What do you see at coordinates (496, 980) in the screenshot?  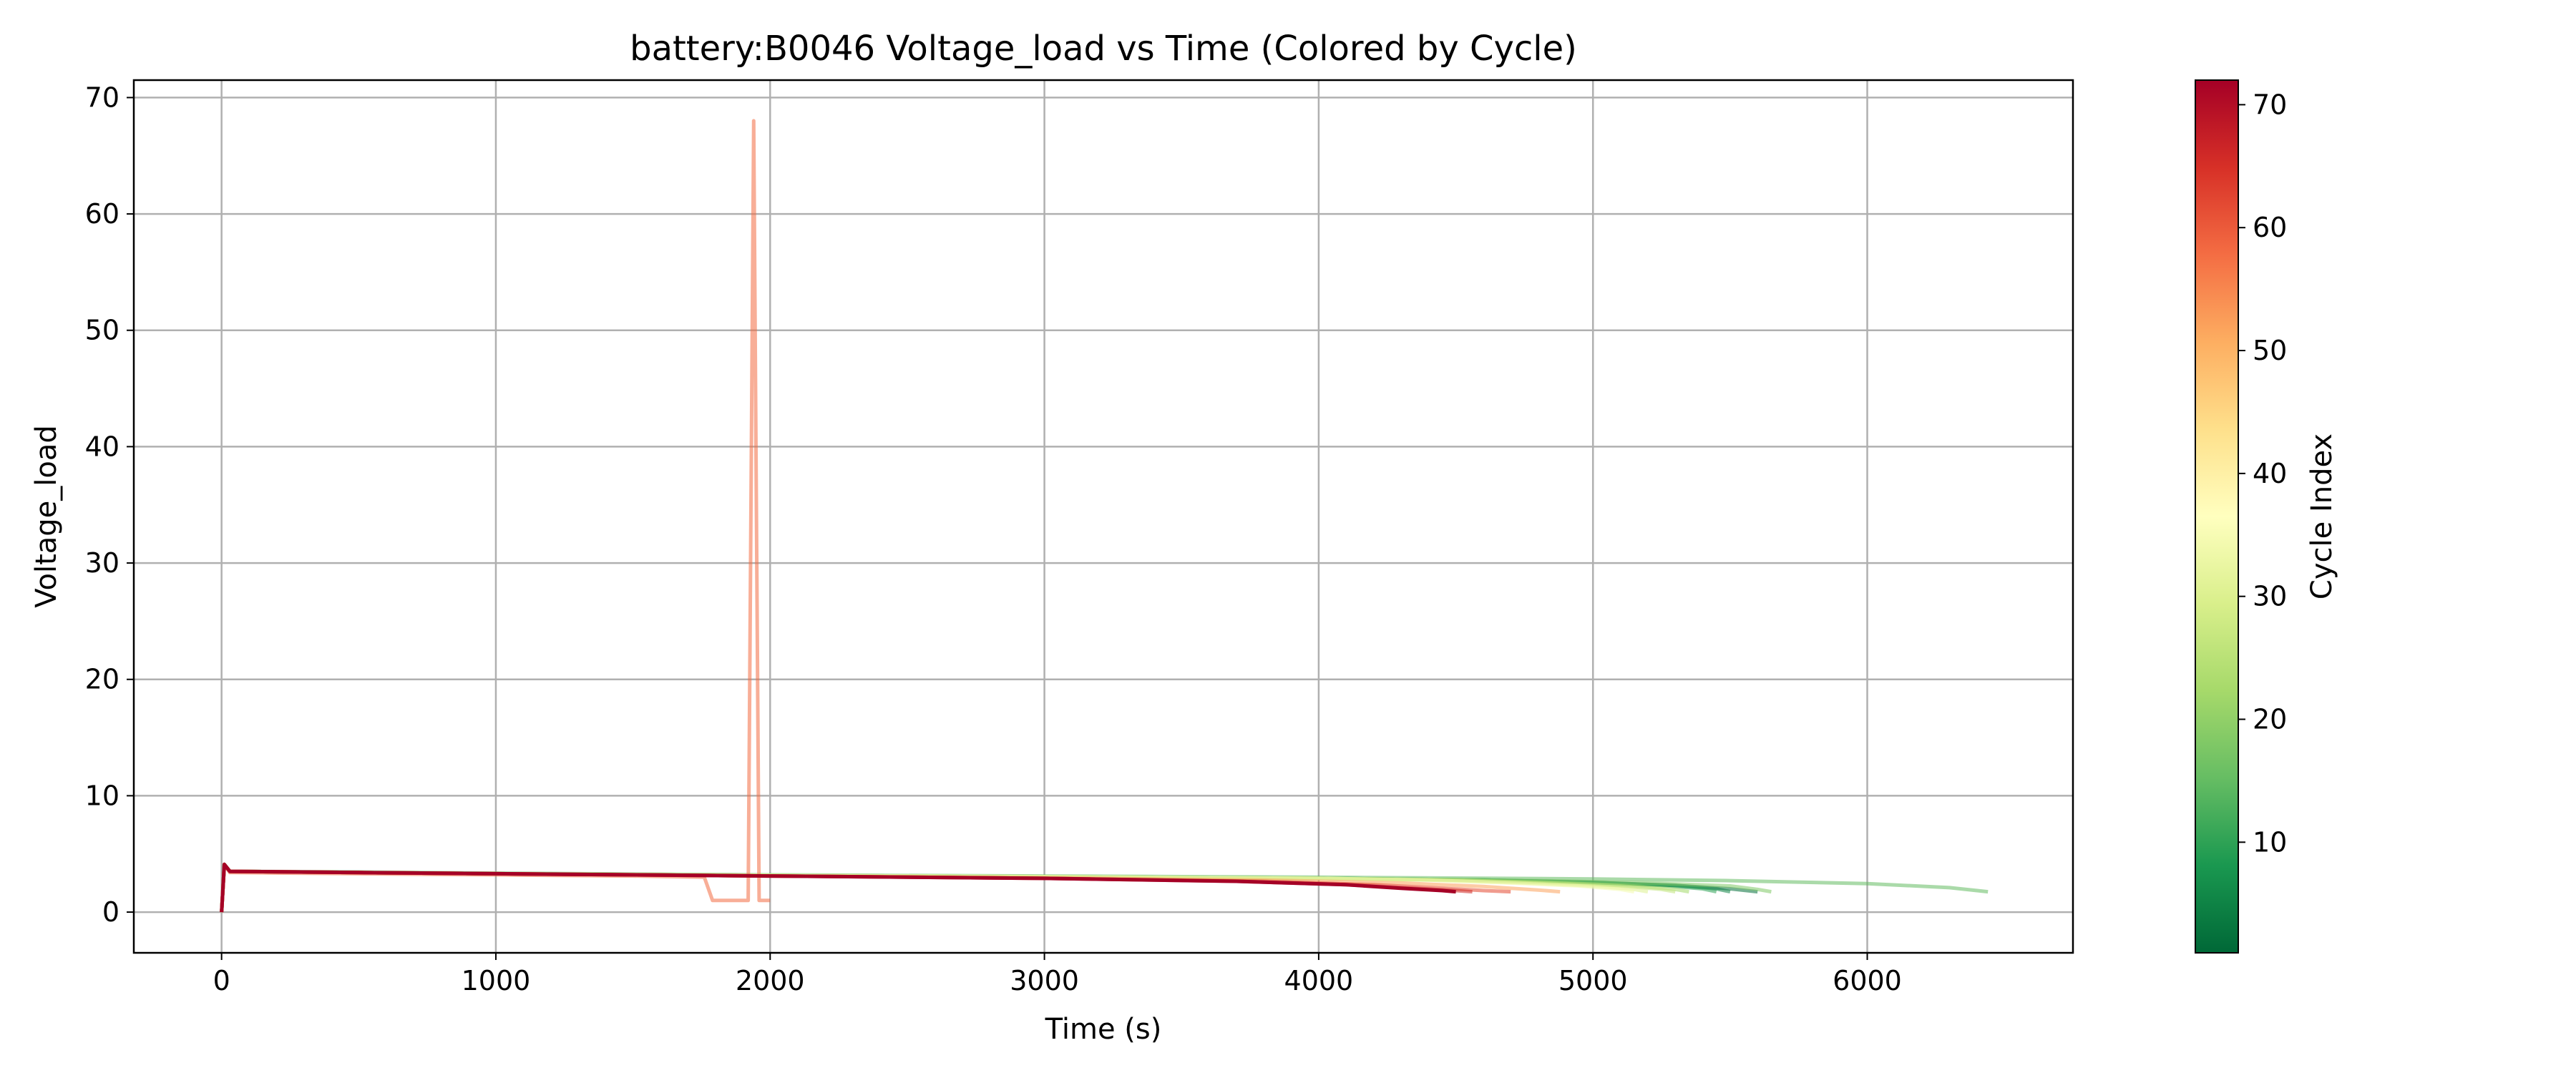 I see `x-tick-label: 1000` at bounding box center [496, 980].